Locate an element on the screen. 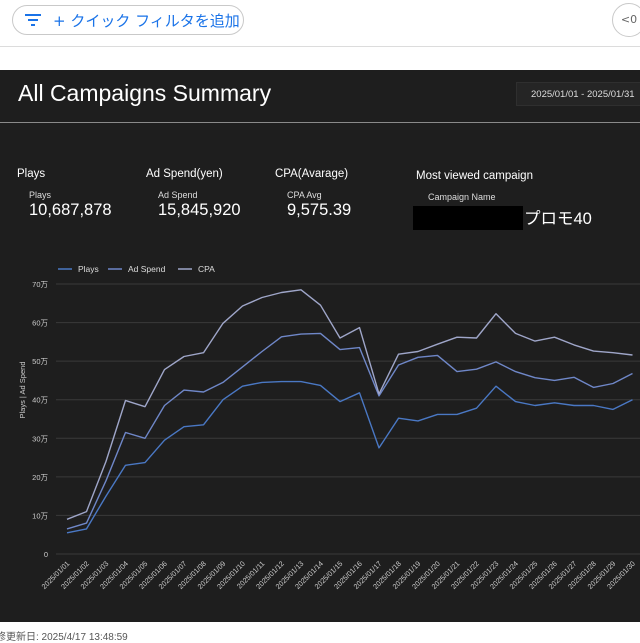 The width and height of the screenshot is (640, 643). kpi-adspend-sub: Ad Spend is located at coordinates (178, 195).